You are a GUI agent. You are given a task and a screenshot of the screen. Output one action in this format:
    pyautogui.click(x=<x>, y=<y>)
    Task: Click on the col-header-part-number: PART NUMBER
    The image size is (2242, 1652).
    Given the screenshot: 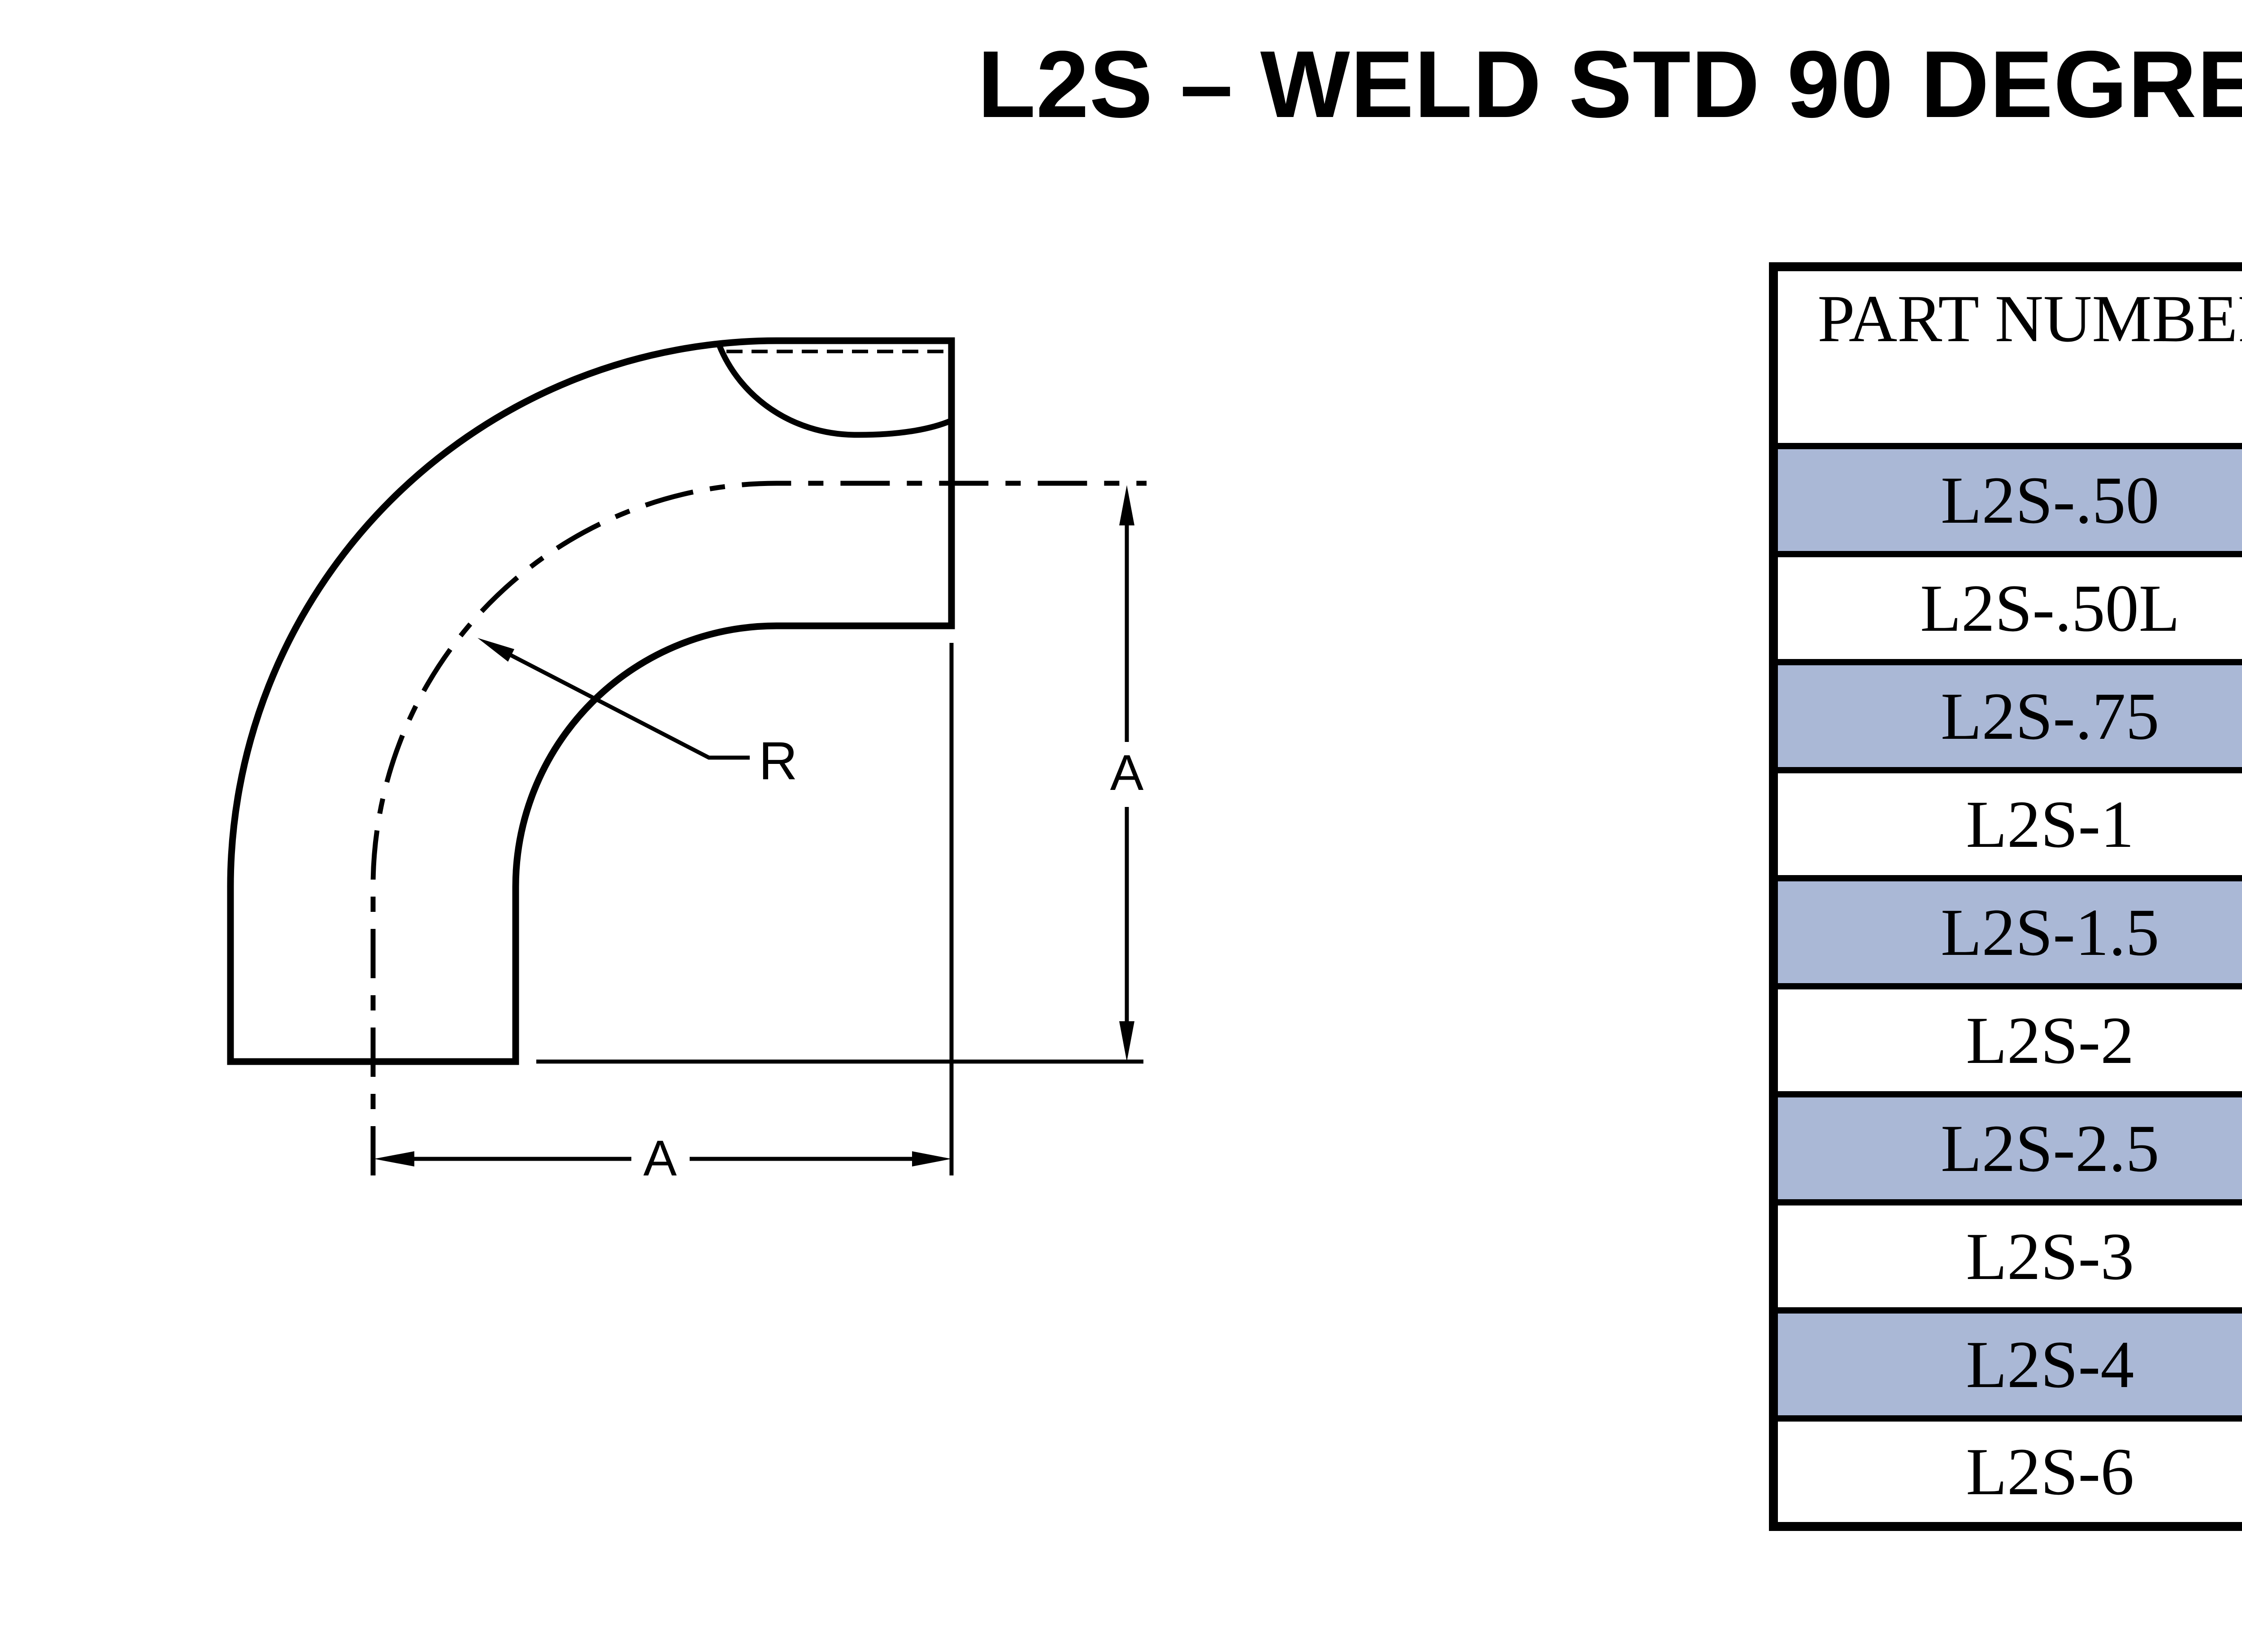 What is the action you would take?
    pyautogui.click(x=2006, y=356)
    